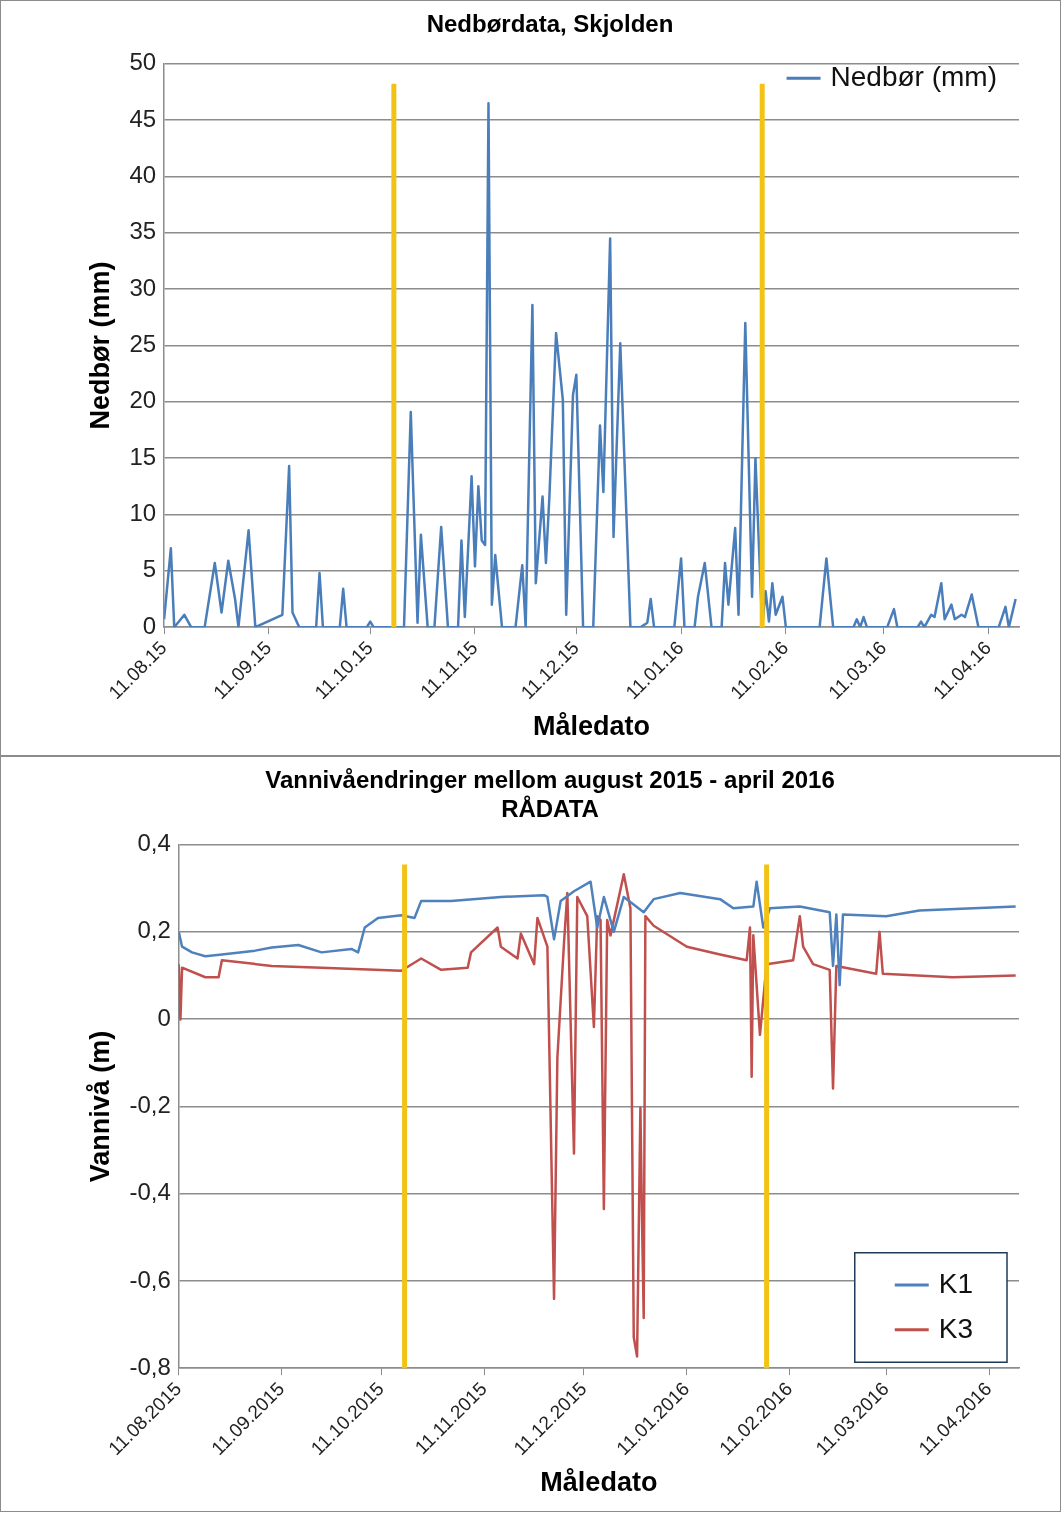  I want to click on y-tick-label: 45, so click(143, 118).